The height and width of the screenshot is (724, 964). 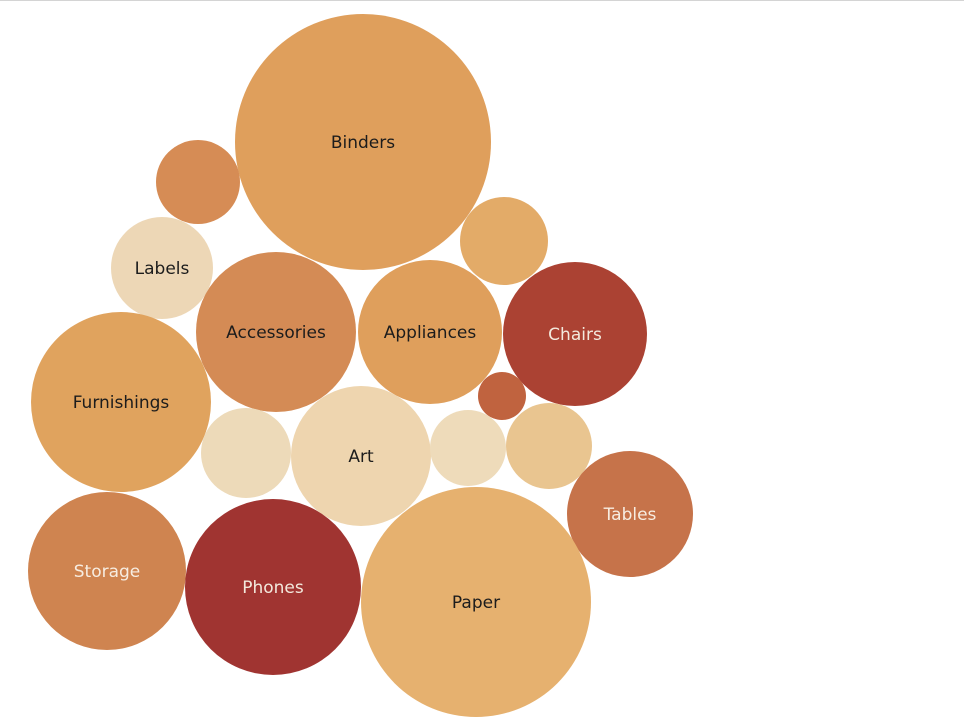 I want to click on bubble-label: Art, so click(x=361, y=457).